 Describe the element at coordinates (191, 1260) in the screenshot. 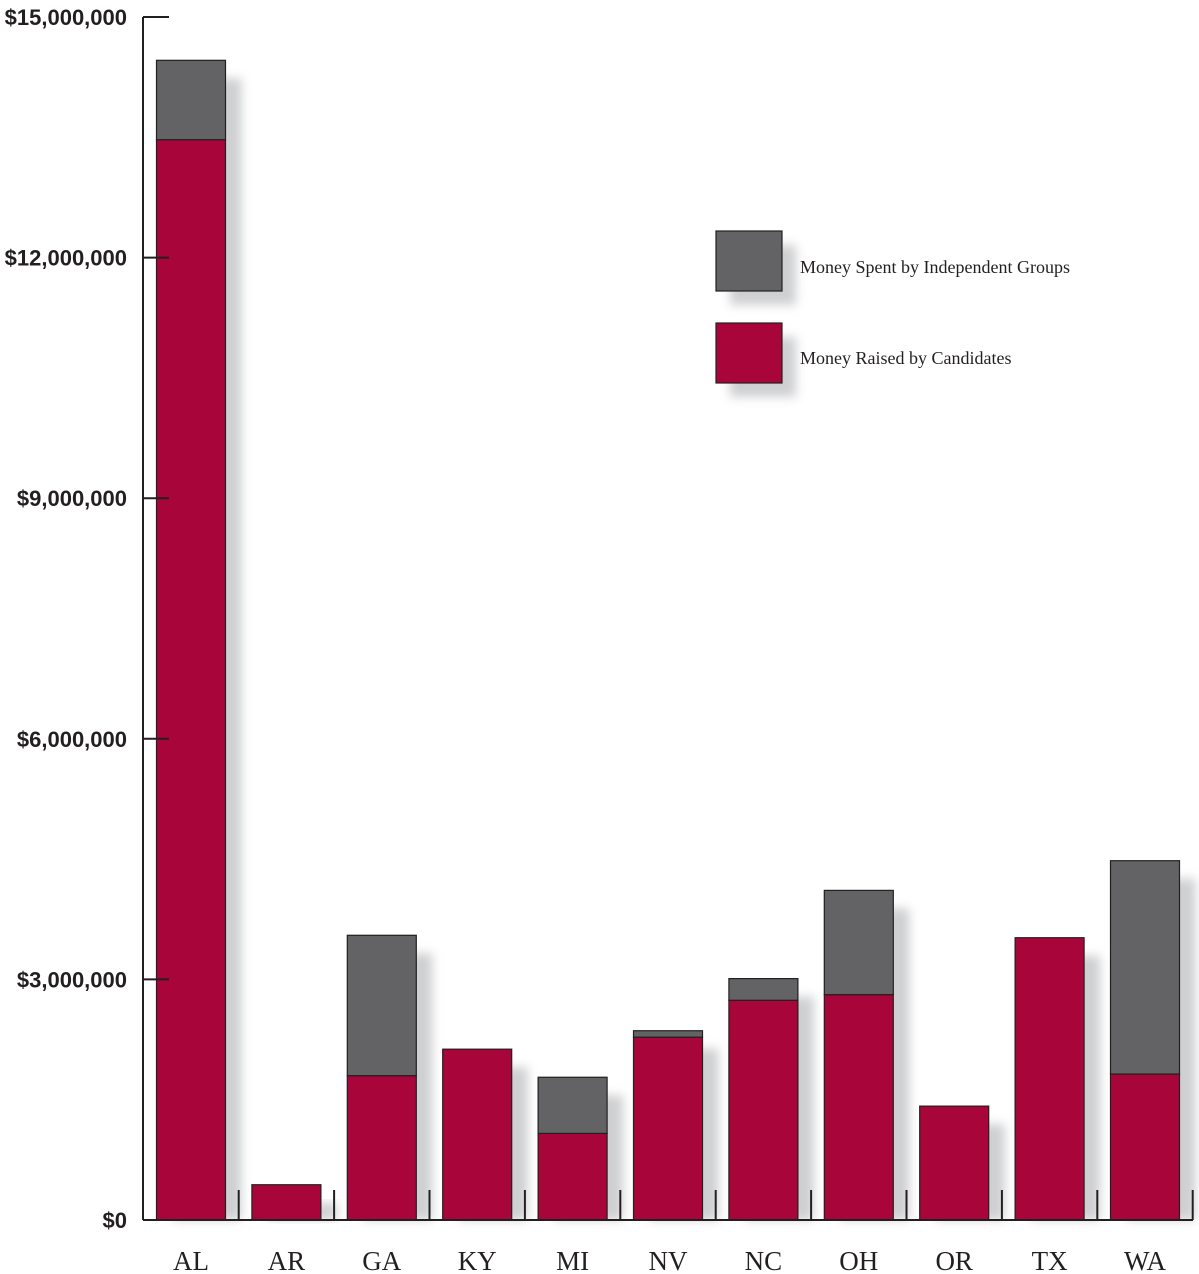

I see `x-tick-label: AL` at that location.